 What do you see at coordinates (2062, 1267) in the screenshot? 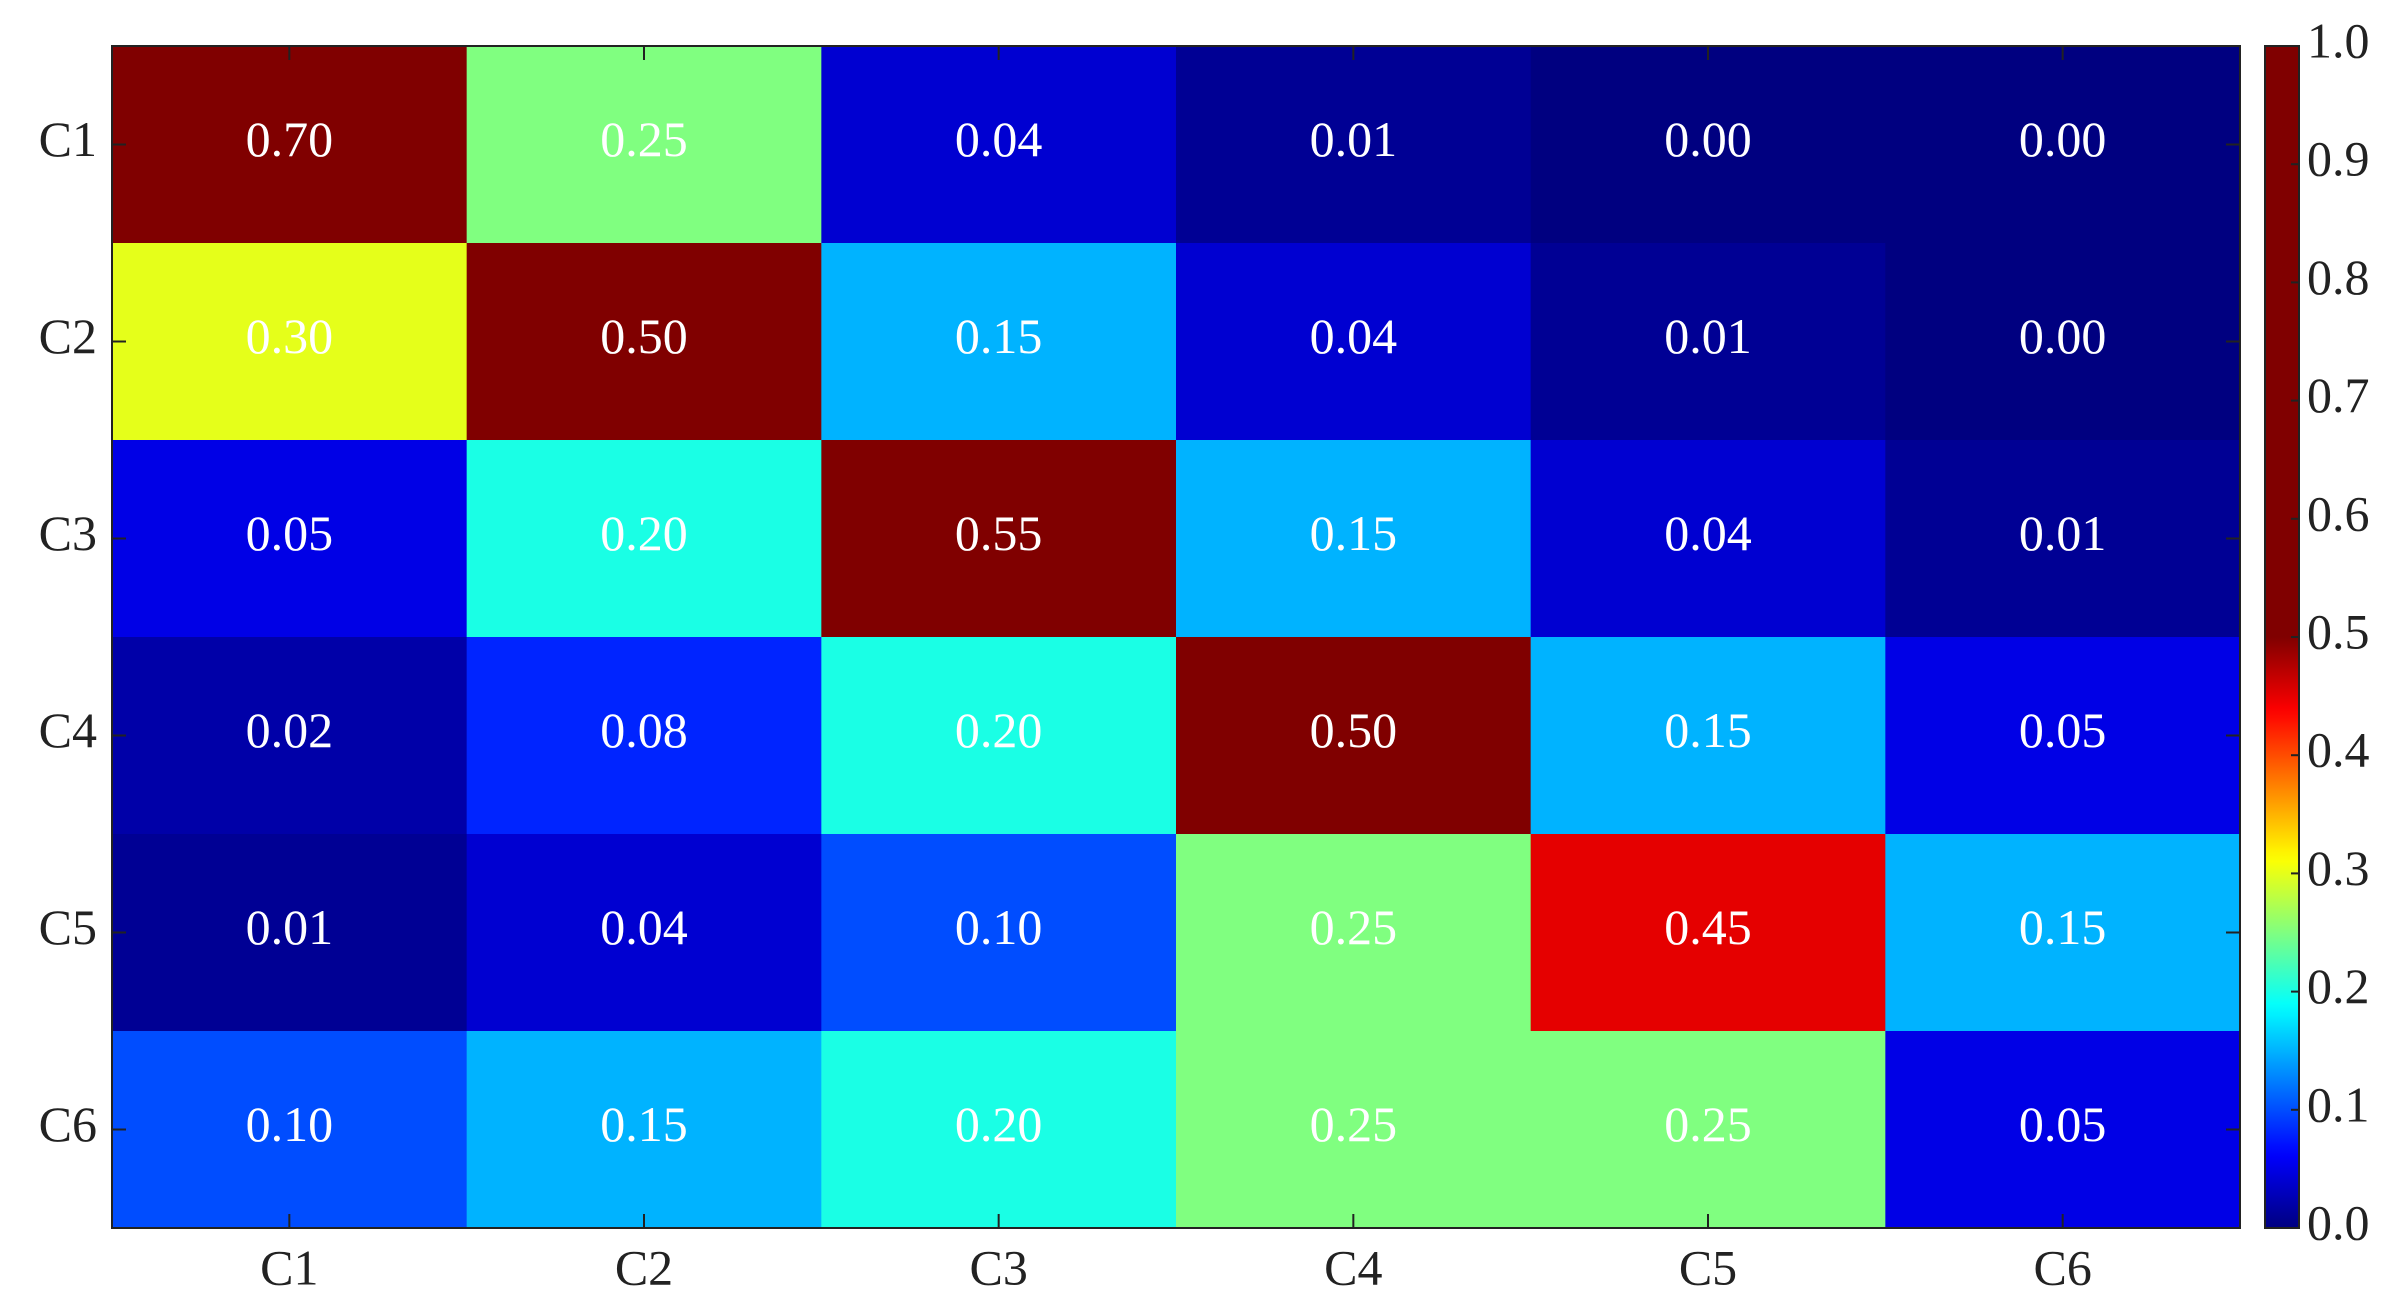
I see `x-tick-label: C6` at bounding box center [2062, 1267].